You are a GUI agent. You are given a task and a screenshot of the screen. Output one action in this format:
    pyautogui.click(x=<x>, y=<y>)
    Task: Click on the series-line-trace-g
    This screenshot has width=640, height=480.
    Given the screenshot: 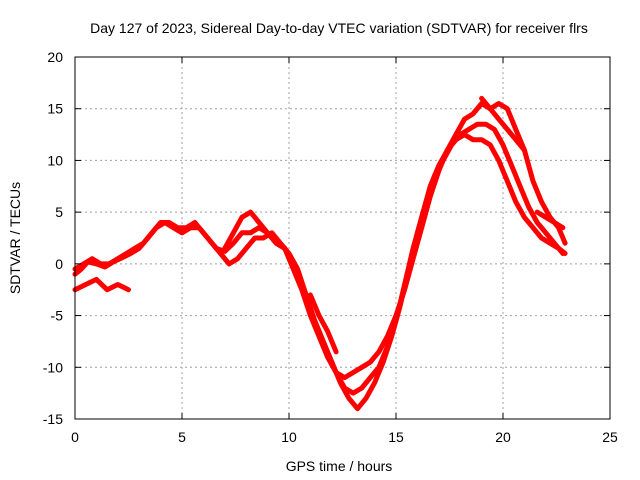 What is the action you would take?
    pyautogui.click(x=550, y=220)
    